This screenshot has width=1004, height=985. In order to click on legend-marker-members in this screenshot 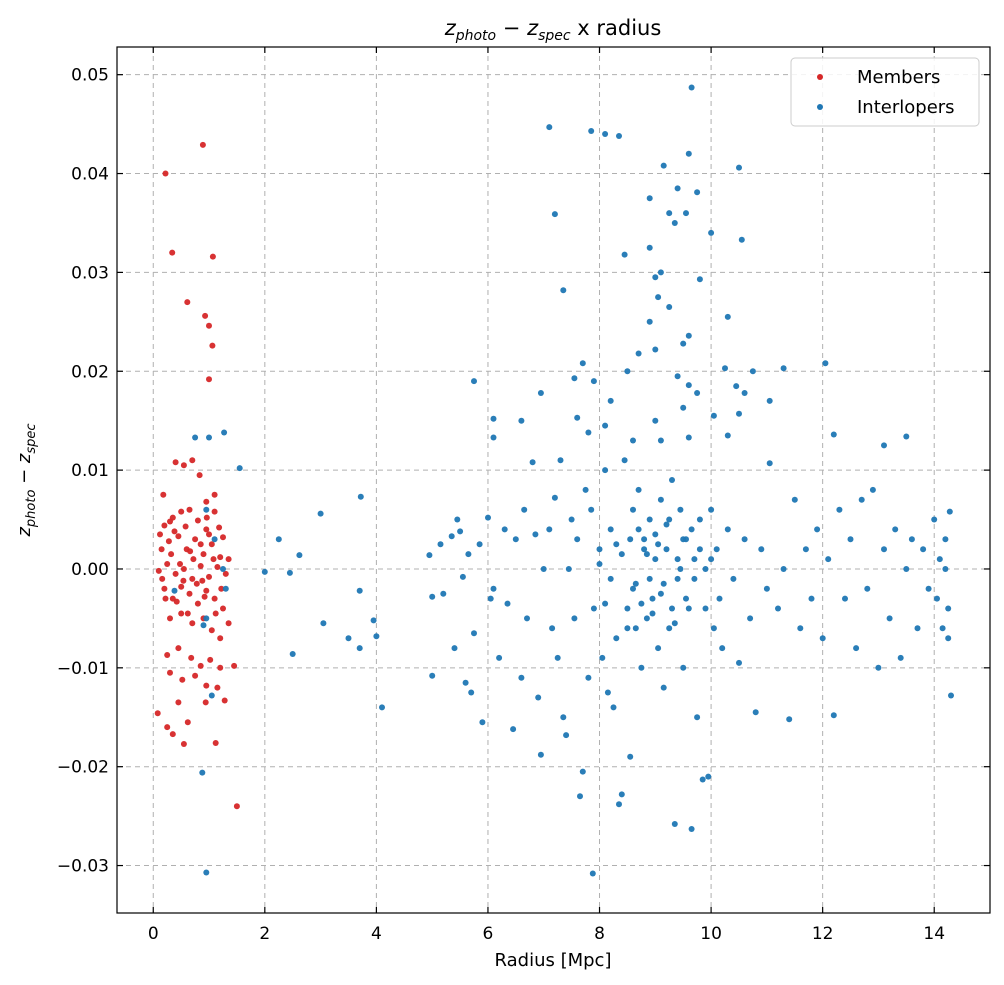, I will do `click(820, 77)`.